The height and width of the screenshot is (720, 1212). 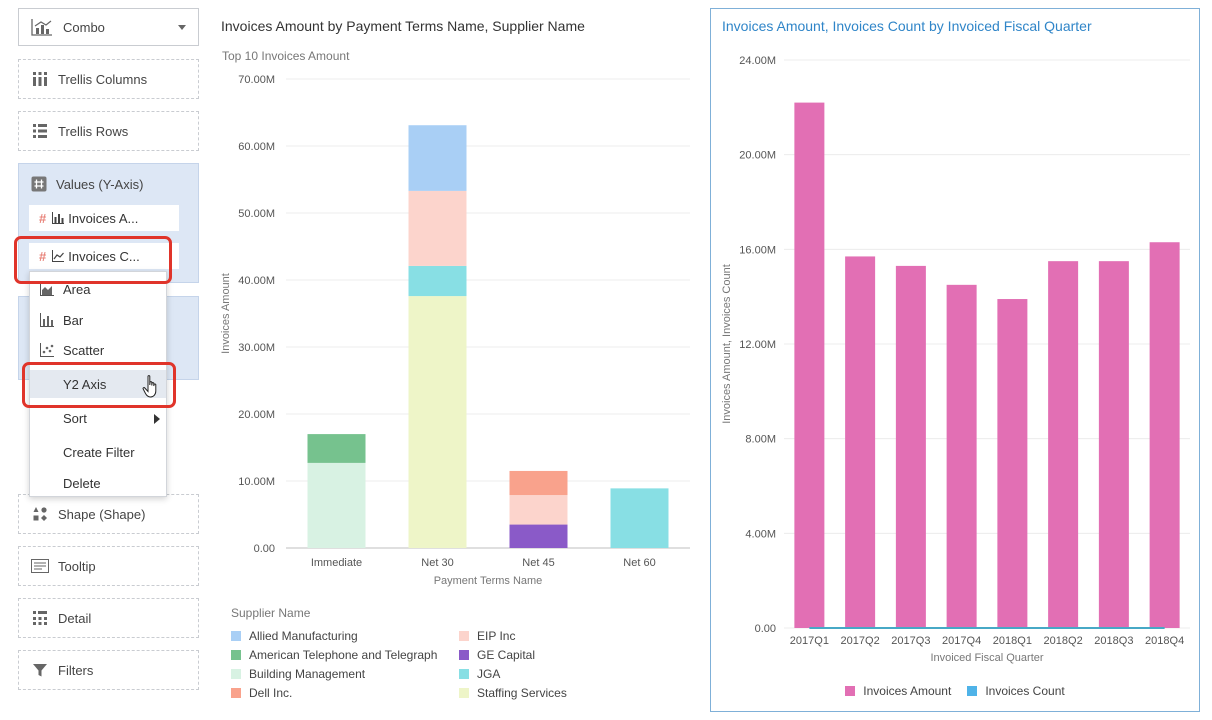 I want to click on x-tick-label: 2017Q1, so click(x=809, y=641).